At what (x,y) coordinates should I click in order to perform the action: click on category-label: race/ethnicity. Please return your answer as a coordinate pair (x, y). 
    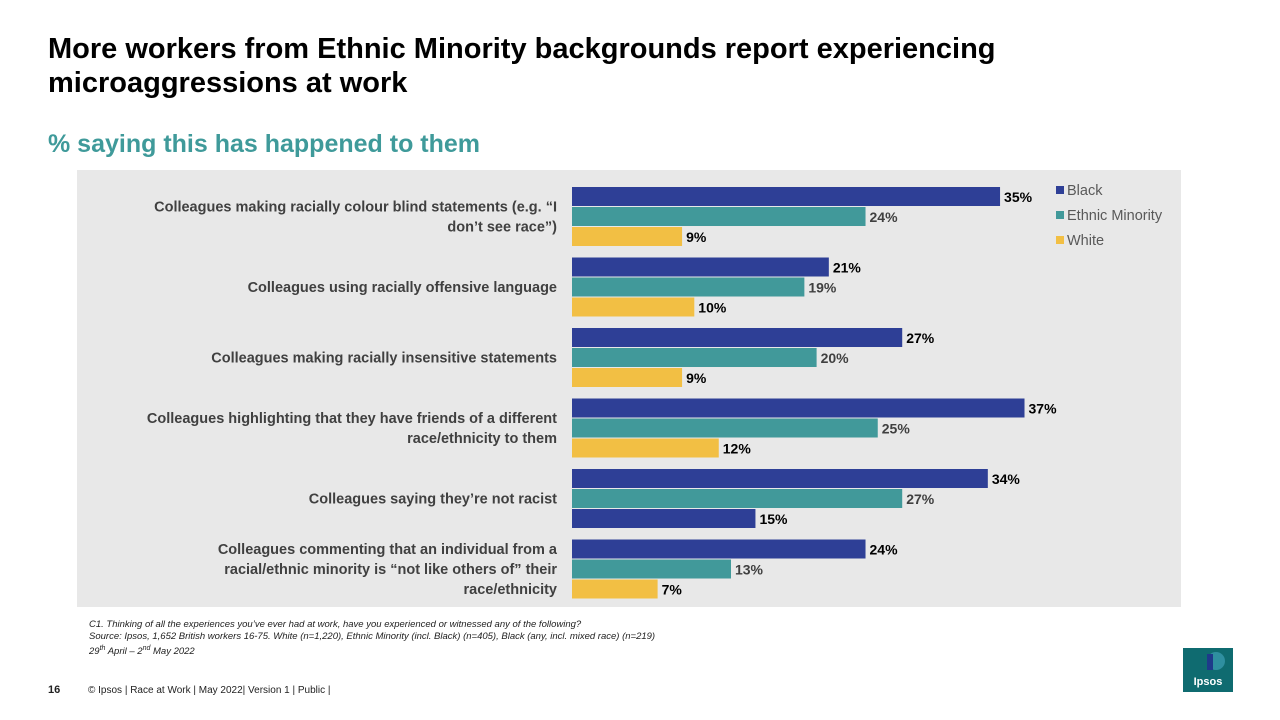
    Looking at the image, I should click on (511, 590).